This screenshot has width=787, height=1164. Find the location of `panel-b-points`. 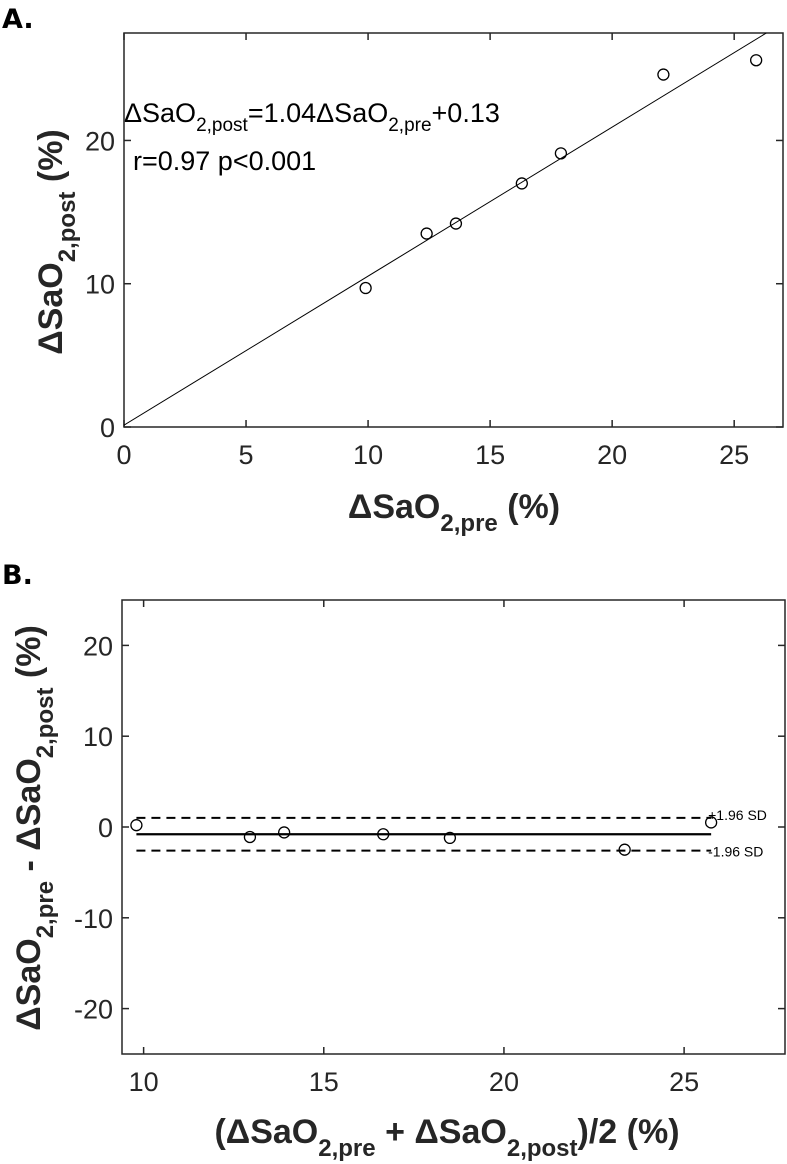

panel-b-points is located at coordinates (424, 836).